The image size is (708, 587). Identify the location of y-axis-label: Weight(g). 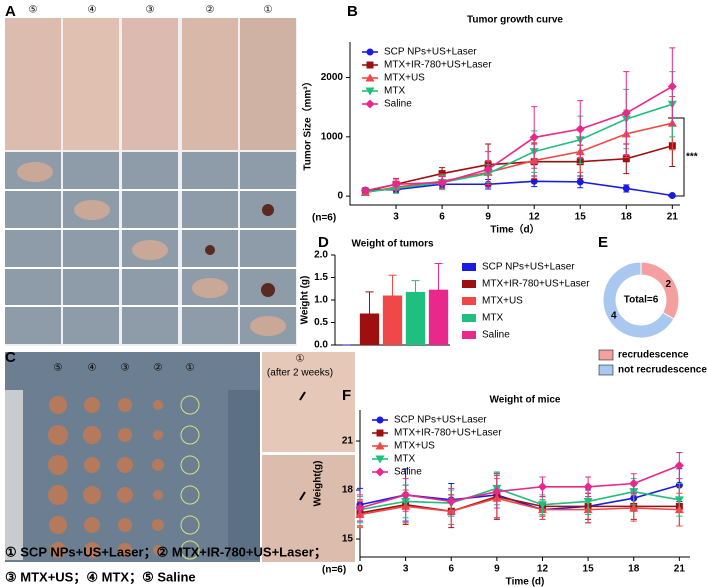
(318, 484).